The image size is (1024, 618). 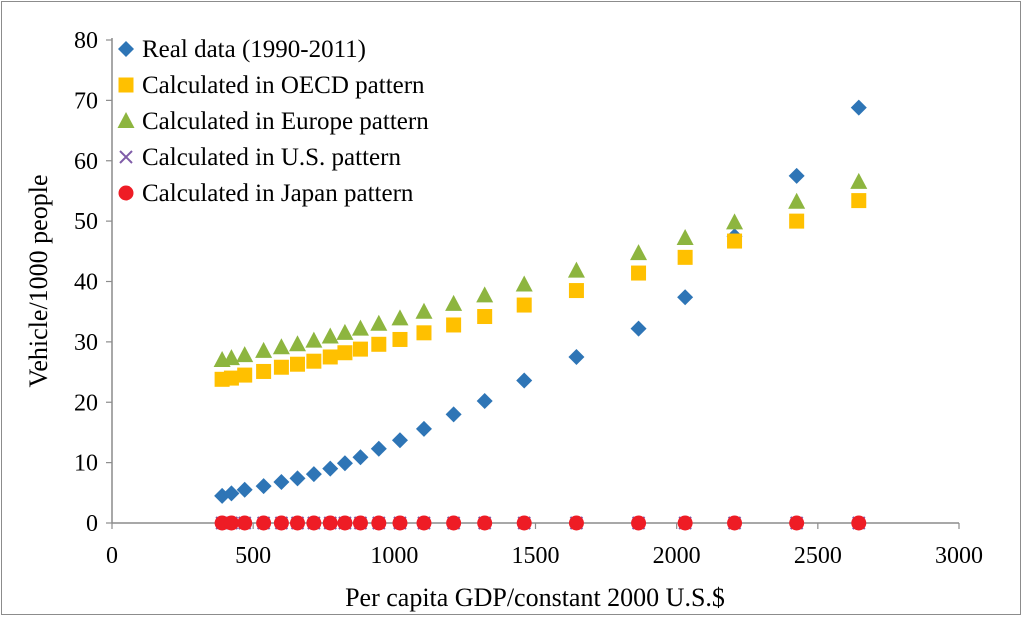 What do you see at coordinates (271, 157) in the screenshot?
I see `legend-label: Calculated in U.S. pattern` at bounding box center [271, 157].